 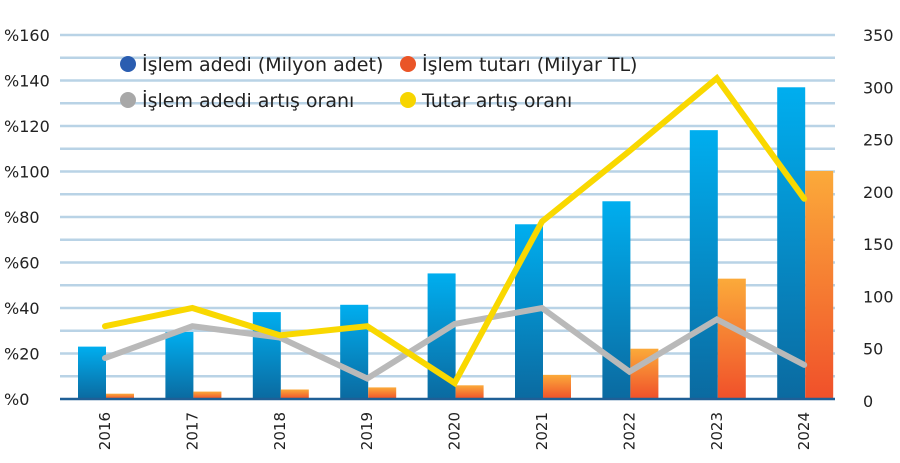 What do you see at coordinates (22, 308) in the screenshot?
I see `left-tick-label: %40` at bounding box center [22, 308].